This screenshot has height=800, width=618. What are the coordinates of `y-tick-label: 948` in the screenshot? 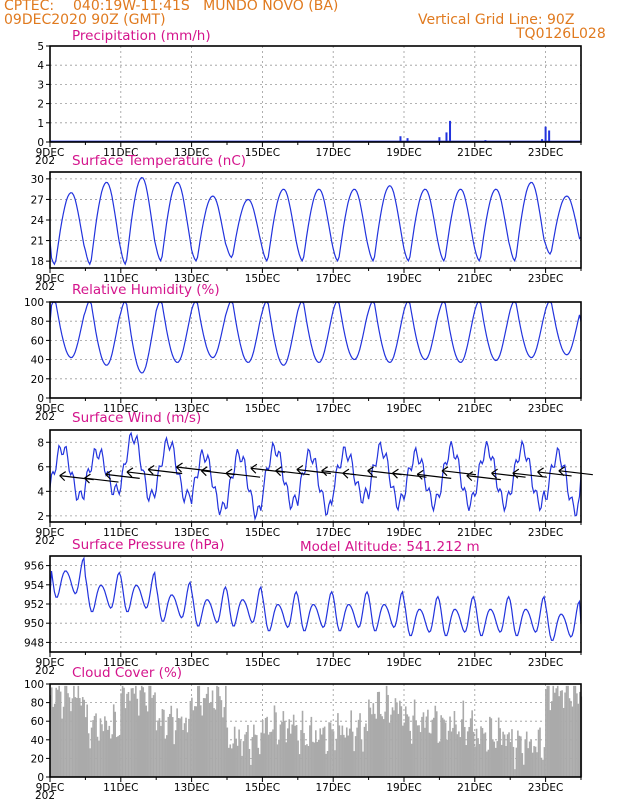 It's located at (34, 643).